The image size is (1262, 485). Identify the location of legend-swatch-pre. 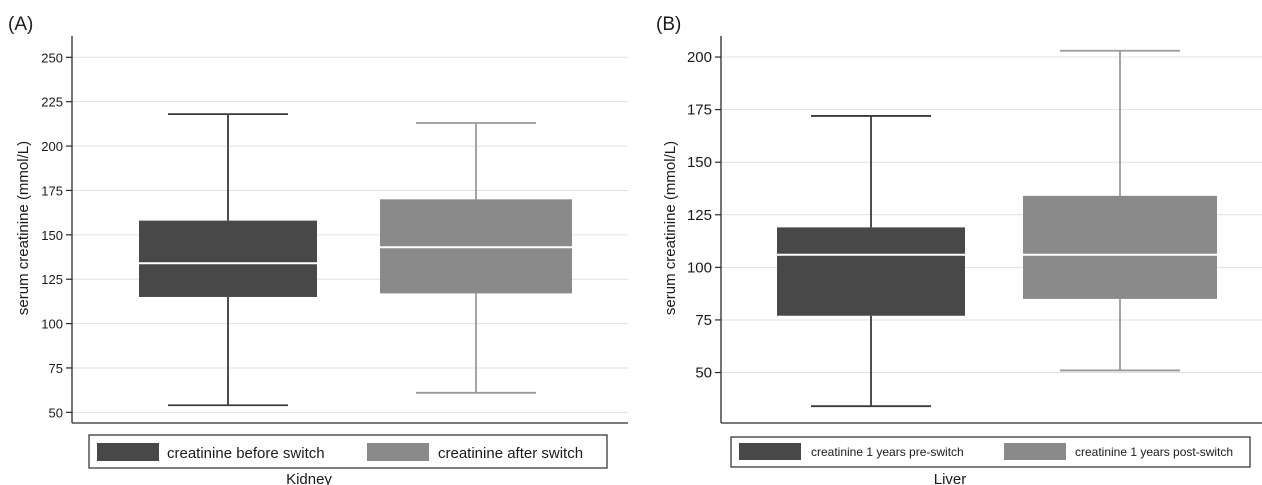
(770, 451).